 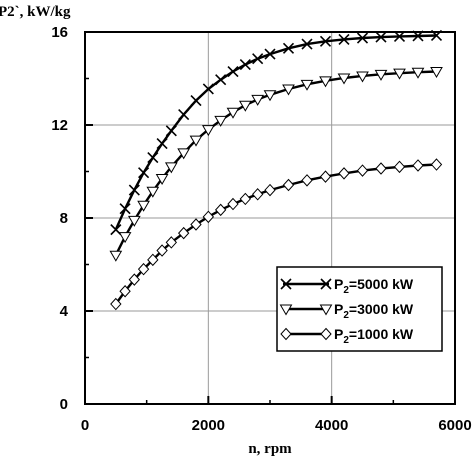 What do you see at coordinates (270, 449) in the screenshot?
I see `x-axis-label: n, rpm` at bounding box center [270, 449].